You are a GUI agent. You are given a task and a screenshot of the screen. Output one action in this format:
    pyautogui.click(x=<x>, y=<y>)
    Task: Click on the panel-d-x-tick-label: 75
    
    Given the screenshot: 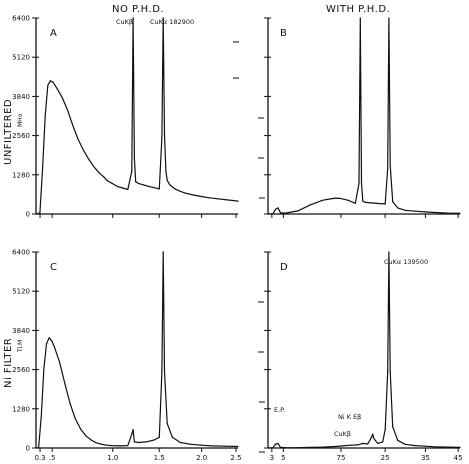 What is the action you would take?
    pyautogui.click(x=340, y=458)
    